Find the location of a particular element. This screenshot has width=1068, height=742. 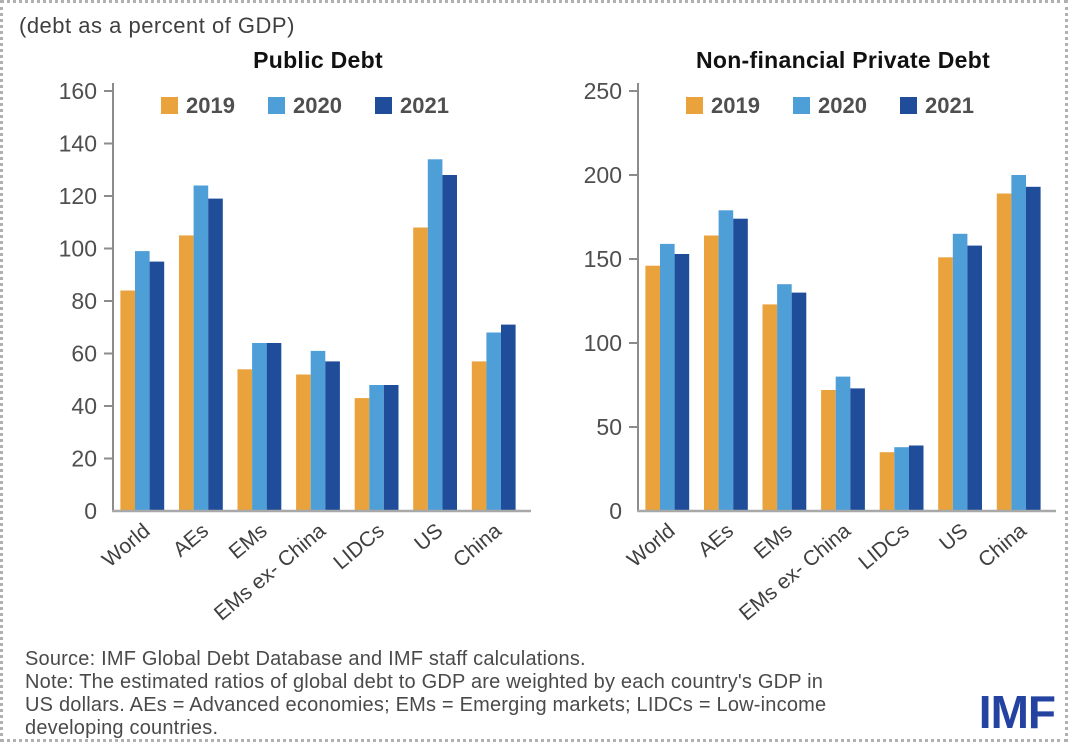

y-tick-label-250: 250 is located at coordinates (603, 91).